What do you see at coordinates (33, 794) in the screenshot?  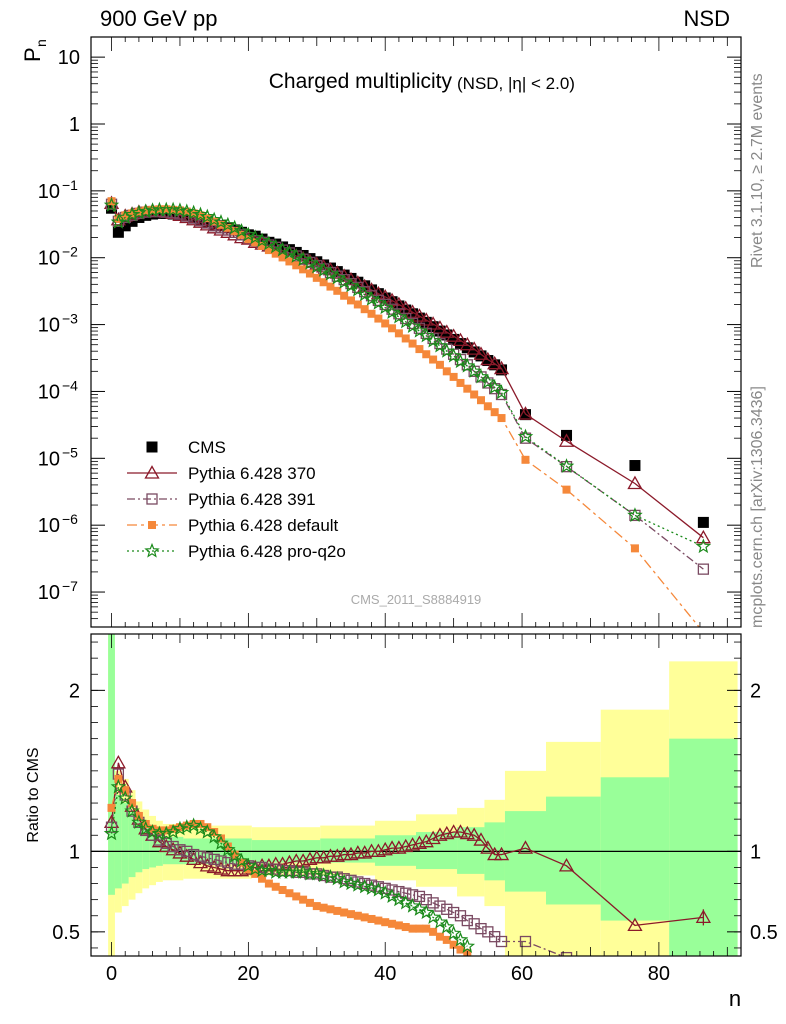 I see `ratio-y-axis-title: Ratio to CMS` at bounding box center [33, 794].